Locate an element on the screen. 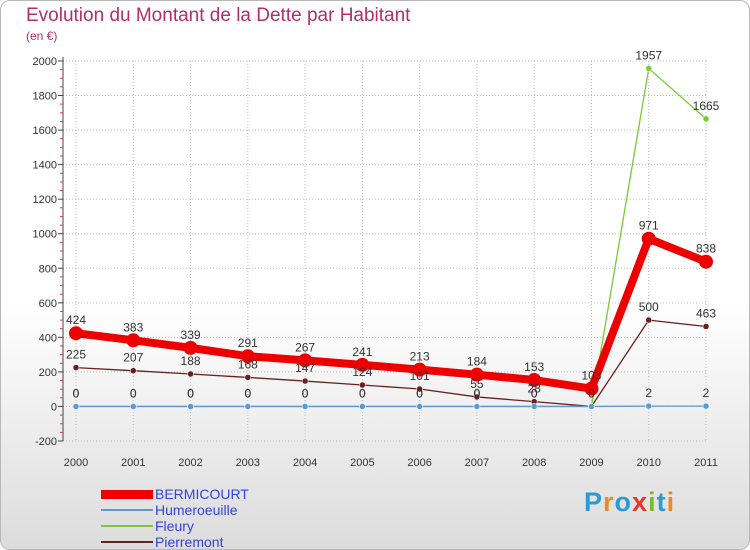 This screenshot has width=750, height=550. data-label: 168 is located at coordinates (248, 364).